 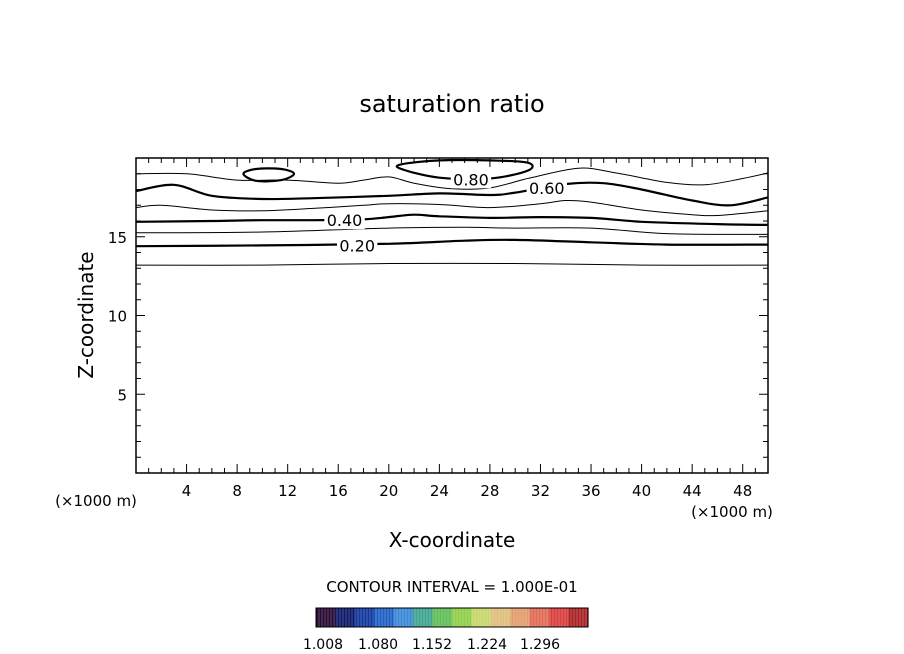 I want to click on colorbar-tick-label: 1.080, so click(x=378, y=645).